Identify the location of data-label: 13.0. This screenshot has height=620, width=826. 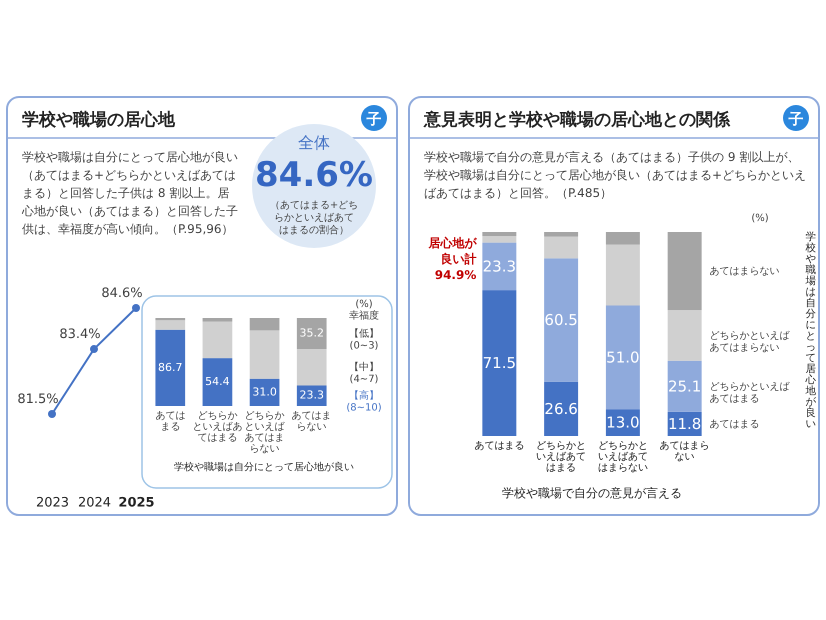
(623, 423).